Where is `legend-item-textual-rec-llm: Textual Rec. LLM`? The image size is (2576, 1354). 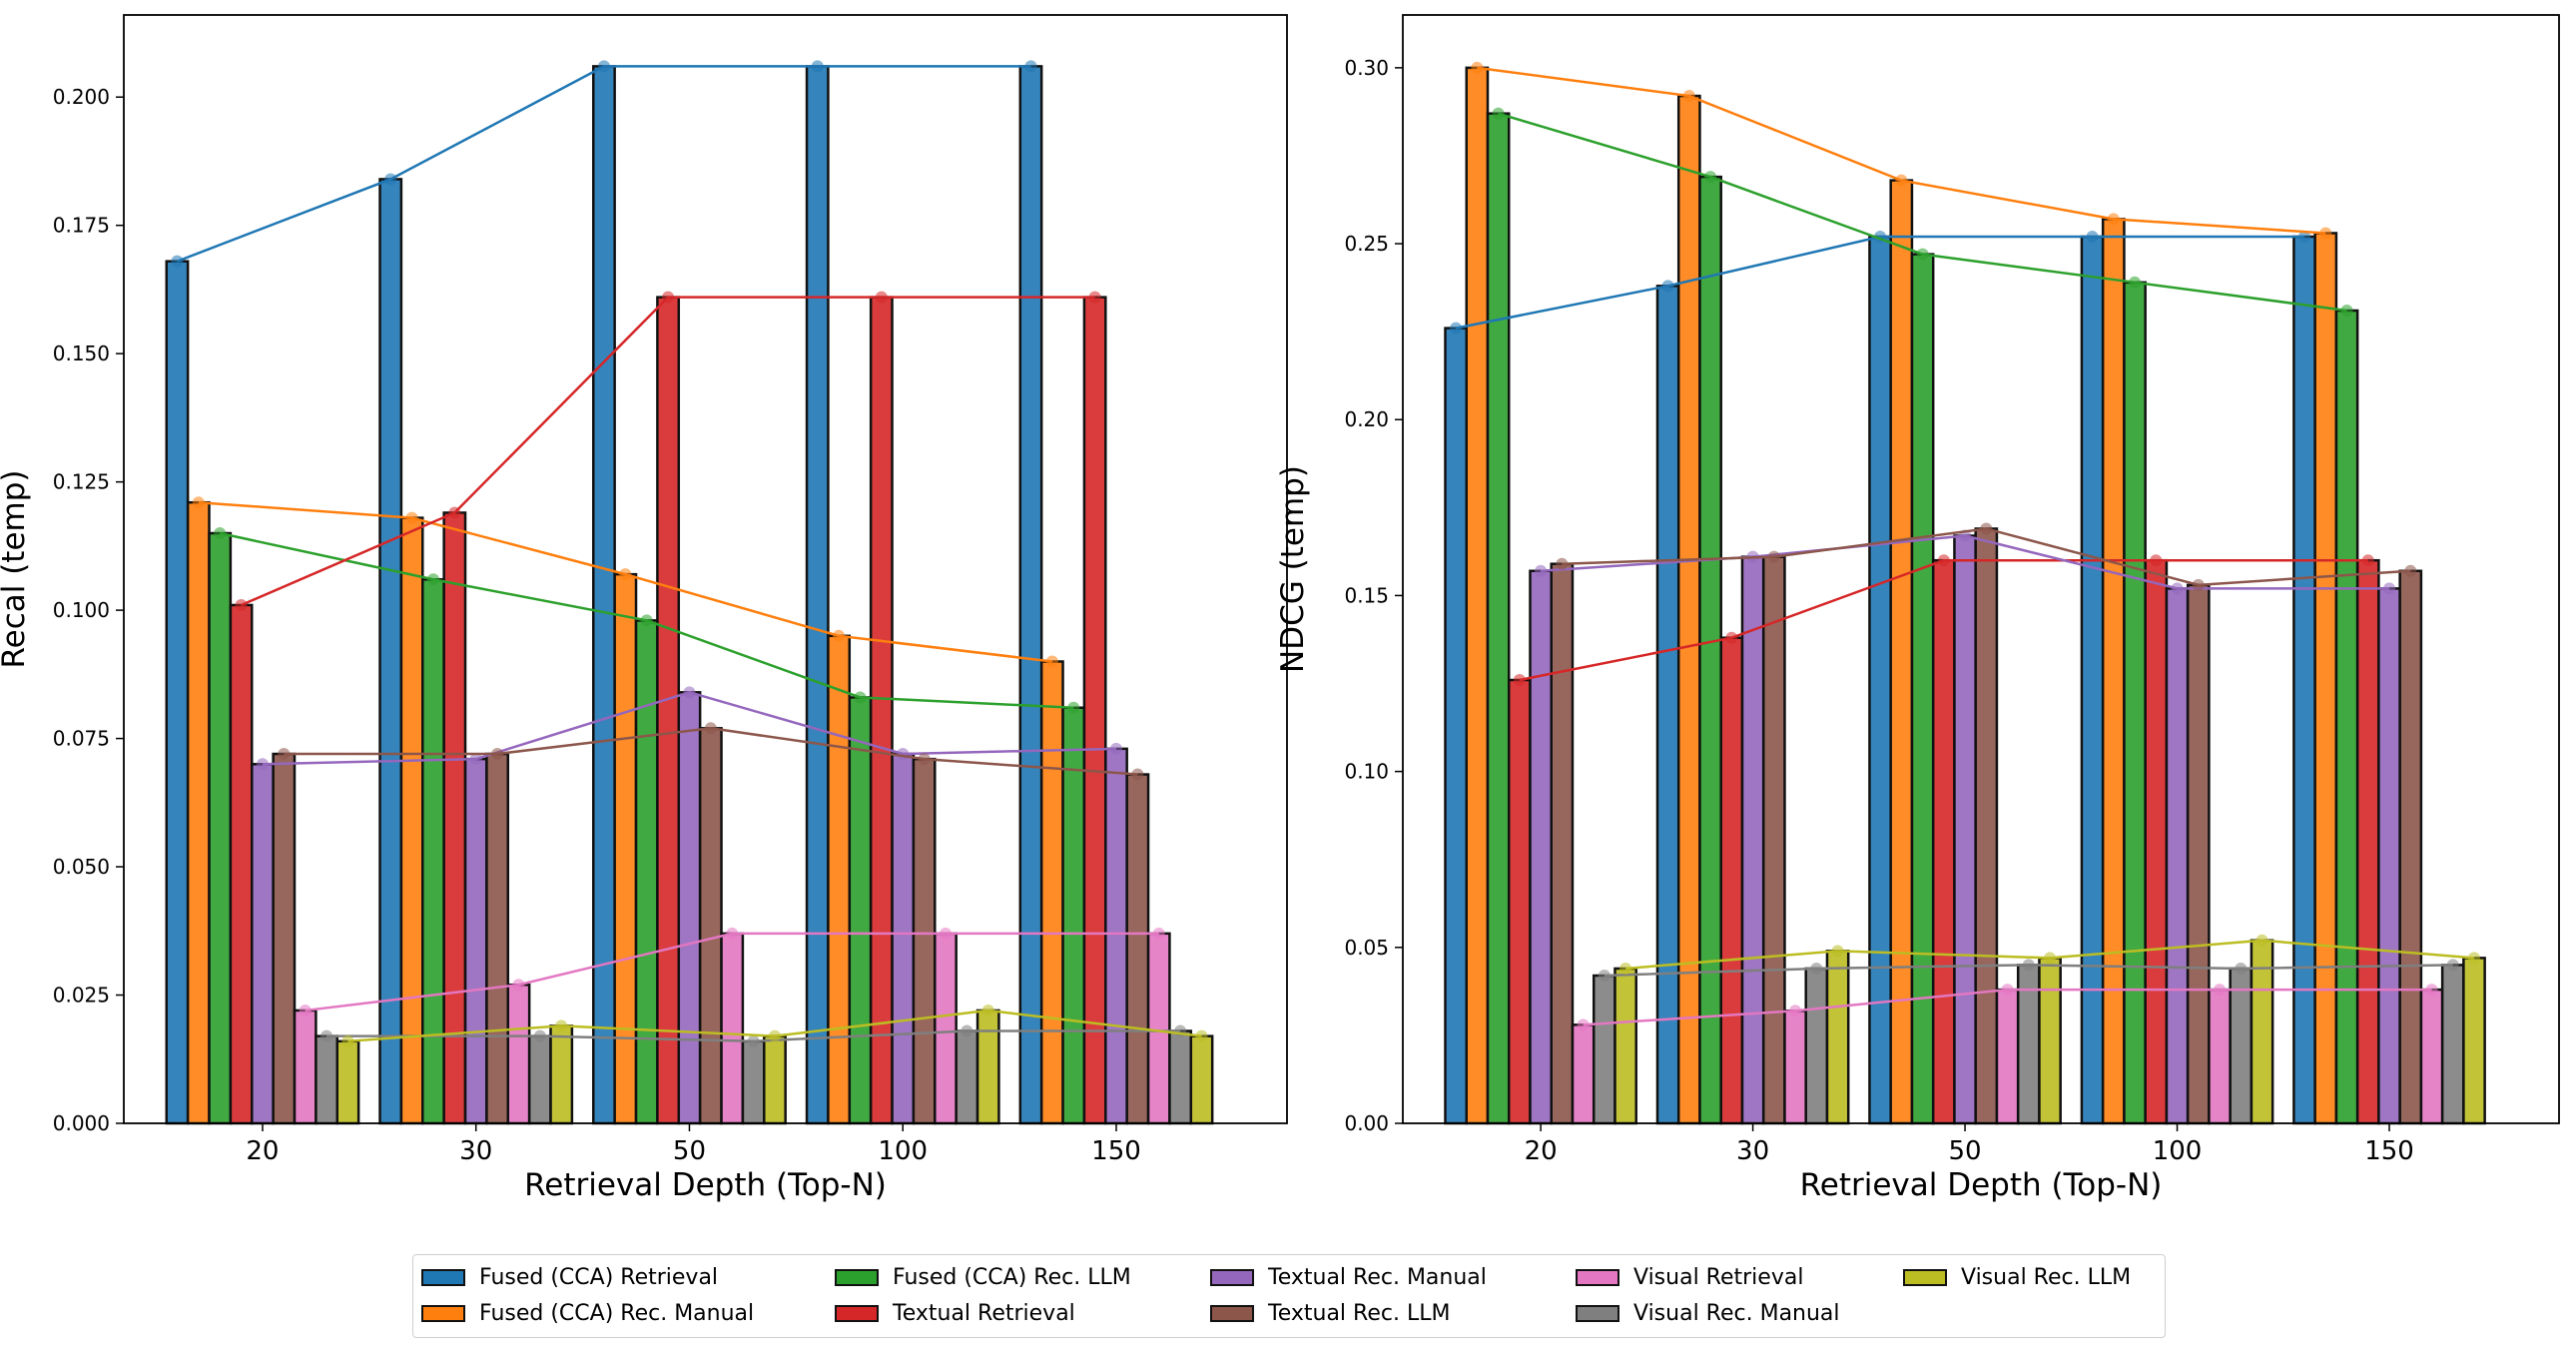
legend-item-textual-rec-llm: Textual Rec. LLM is located at coordinates (1330, 1313).